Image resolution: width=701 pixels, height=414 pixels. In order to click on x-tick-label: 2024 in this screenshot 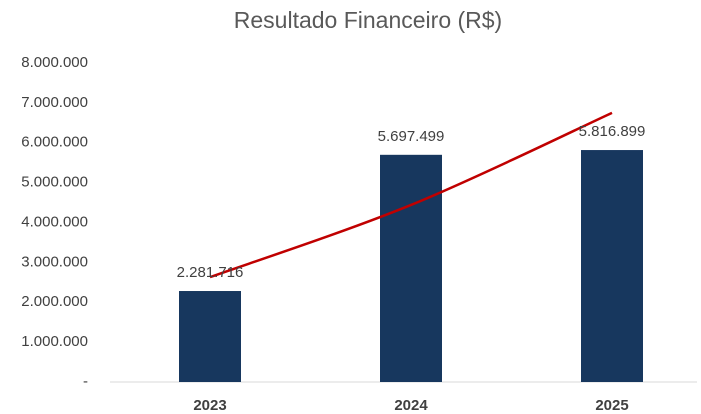, I will do `click(411, 405)`.